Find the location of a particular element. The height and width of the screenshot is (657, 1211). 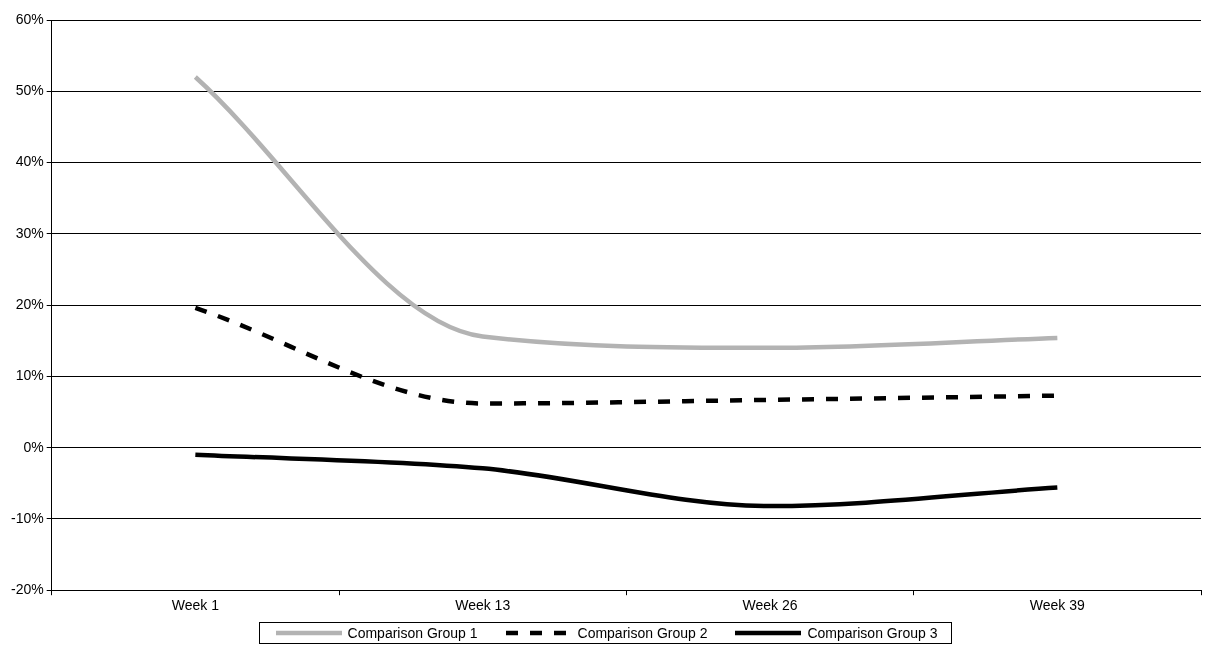

y-tick-label: 20% is located at coordinates (29, 303).